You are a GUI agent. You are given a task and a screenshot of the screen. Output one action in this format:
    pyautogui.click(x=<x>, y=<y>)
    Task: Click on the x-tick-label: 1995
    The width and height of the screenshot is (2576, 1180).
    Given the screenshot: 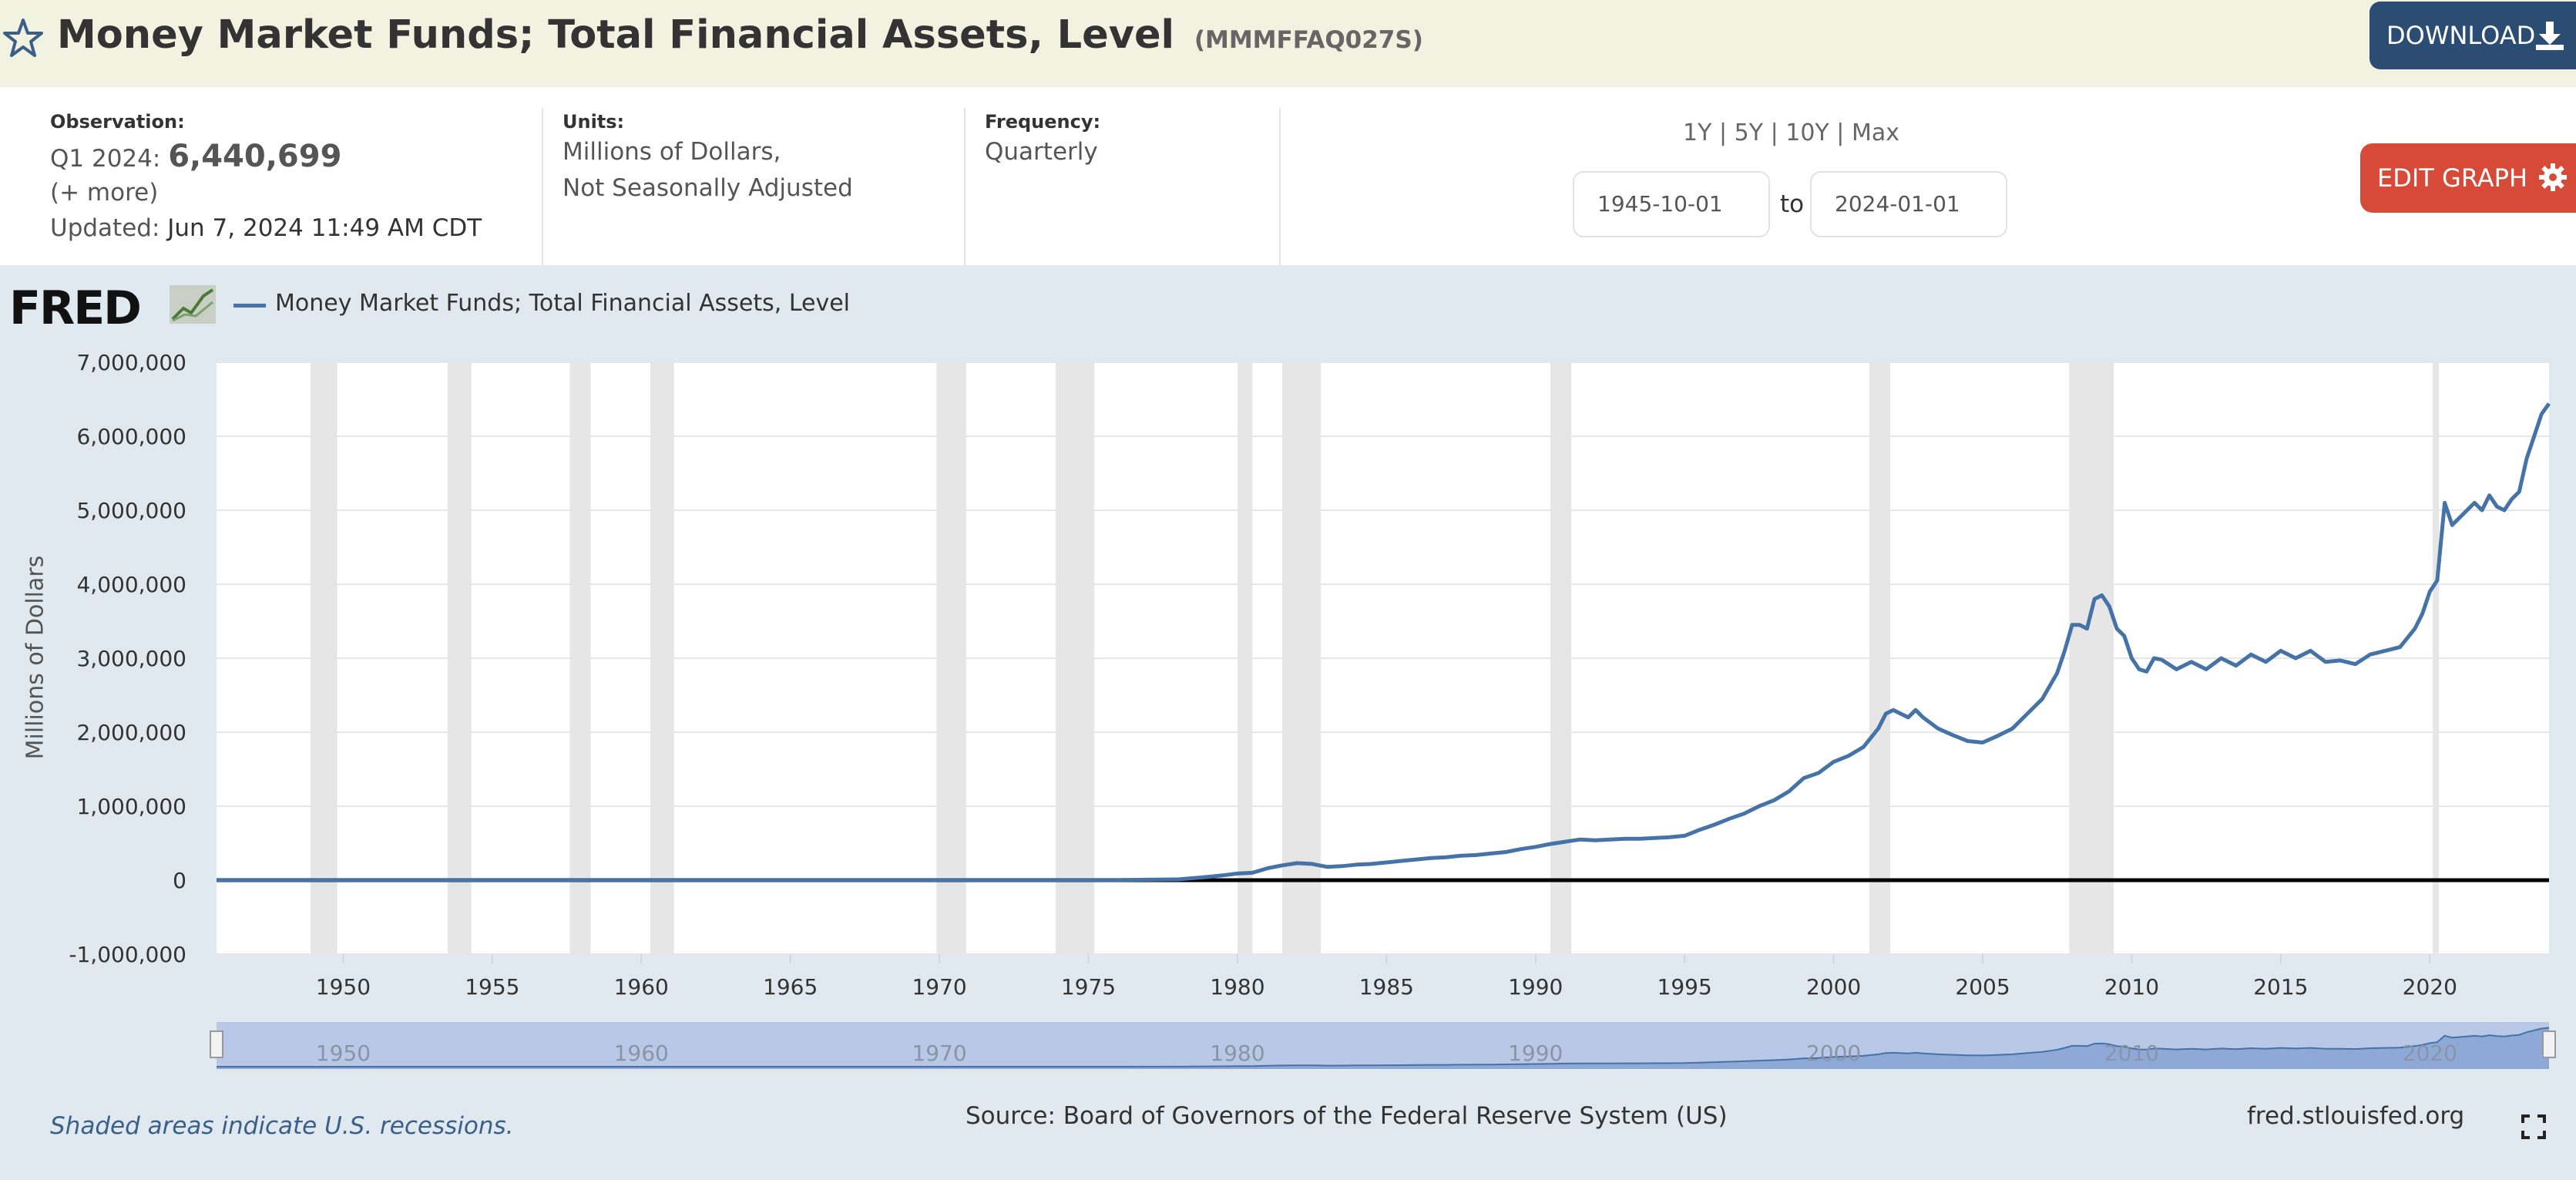 What is the action you would take?
    pyautogui.click(x=1684, y=987)
    